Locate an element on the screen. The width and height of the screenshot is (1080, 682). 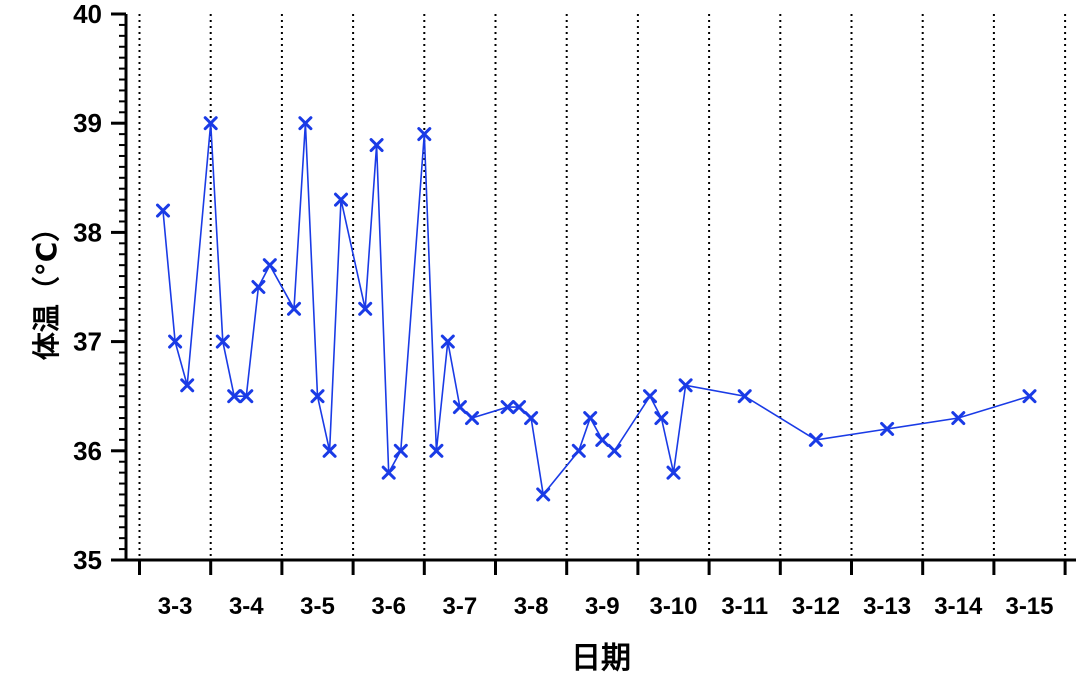
y-tick-label: 40 is located at coordinates (87, 14).